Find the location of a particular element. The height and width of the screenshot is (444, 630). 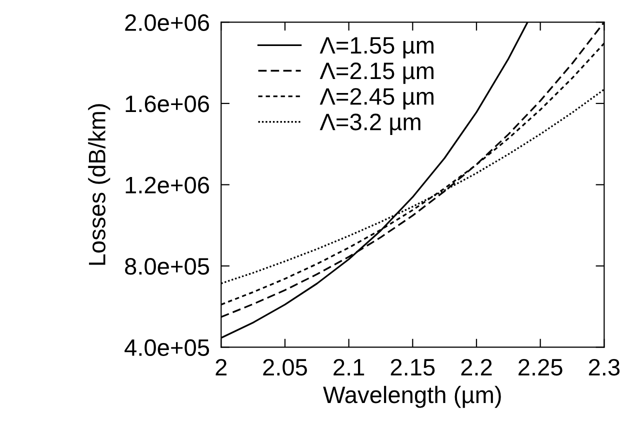

y-tick-label: 8.0e+05 is located at coordinates (167, 266).